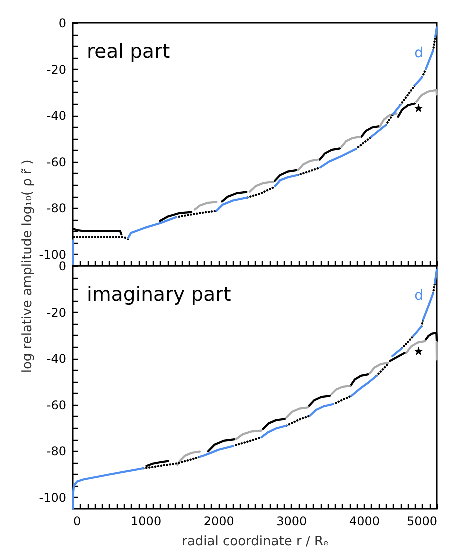 The width and height of the screenshot is (458, 556). I want to click on annotation: imaginary part, so click(159, 294).